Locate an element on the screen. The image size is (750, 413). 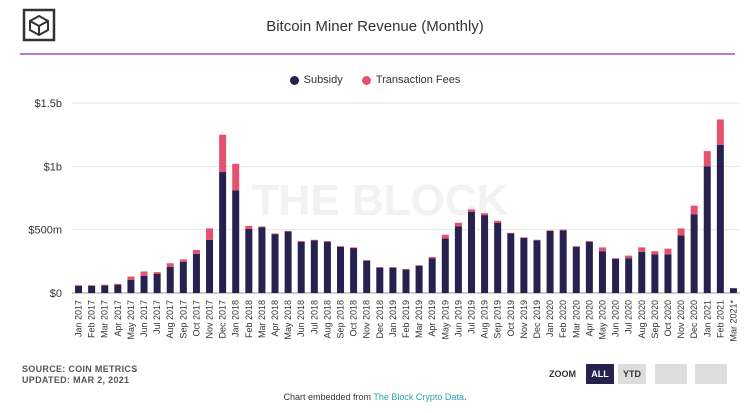
x-tick-label: Jun 2019 is located at coordinates (458, 318).